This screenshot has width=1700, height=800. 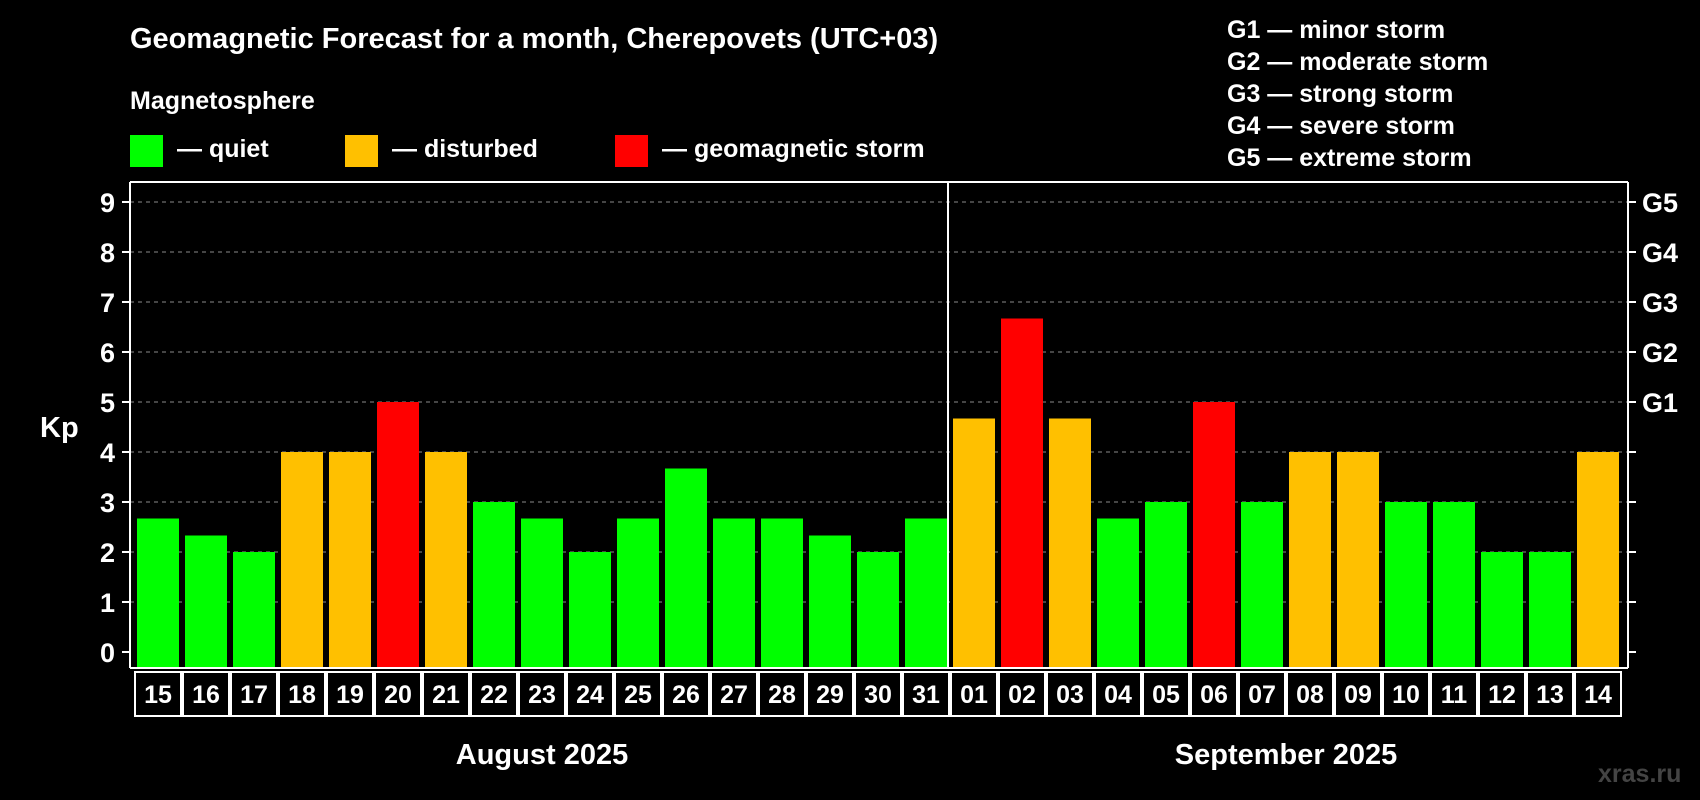 What do you see at coordinates (361, 151) in the screenshot?
I see `legend-swatch-disturbed` at bounding box center [361, 151].